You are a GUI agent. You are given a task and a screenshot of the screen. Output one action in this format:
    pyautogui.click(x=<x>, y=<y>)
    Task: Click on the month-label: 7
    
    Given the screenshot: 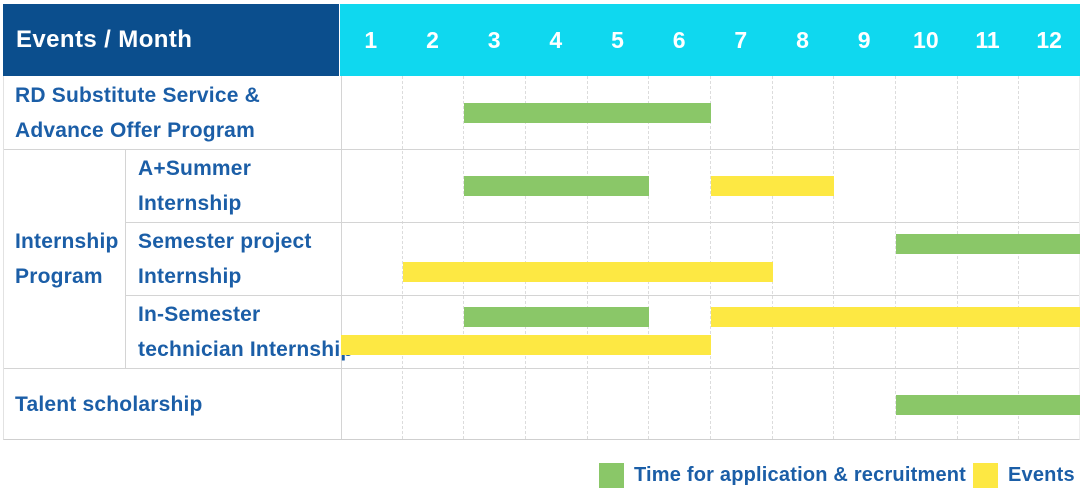 What is the action you would take?
    pyautogui.click(x=741, y=39)
    